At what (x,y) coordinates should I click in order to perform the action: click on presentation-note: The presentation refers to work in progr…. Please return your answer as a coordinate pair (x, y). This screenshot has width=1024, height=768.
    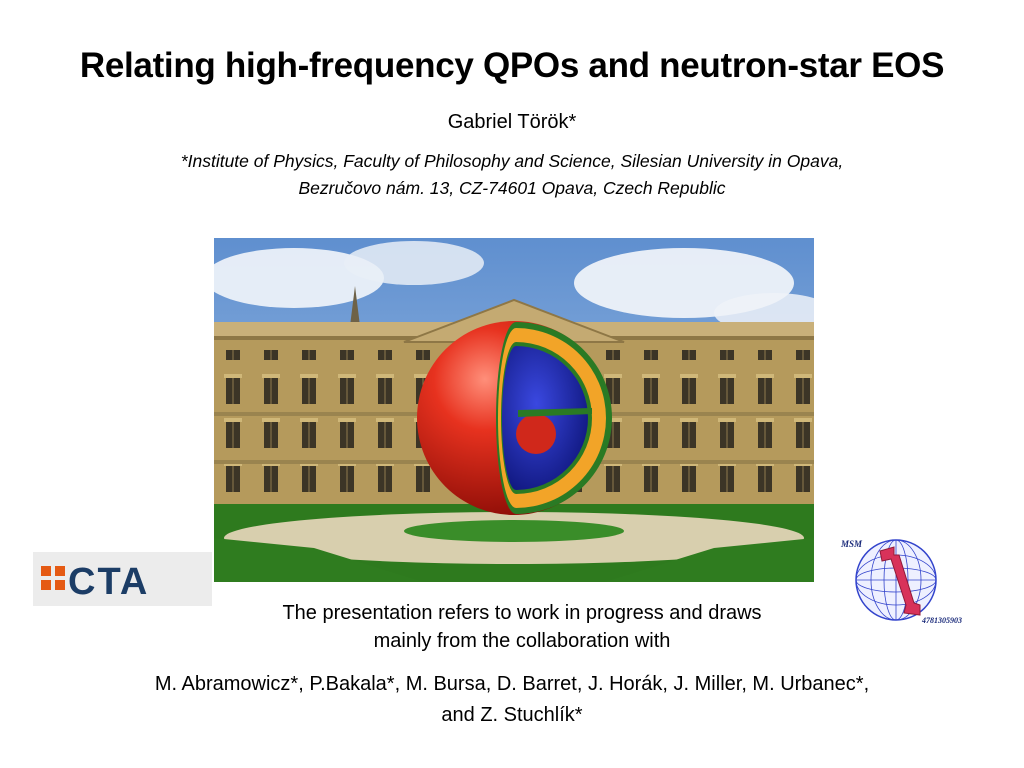
    Looking at the image, I should click on (522, 627).